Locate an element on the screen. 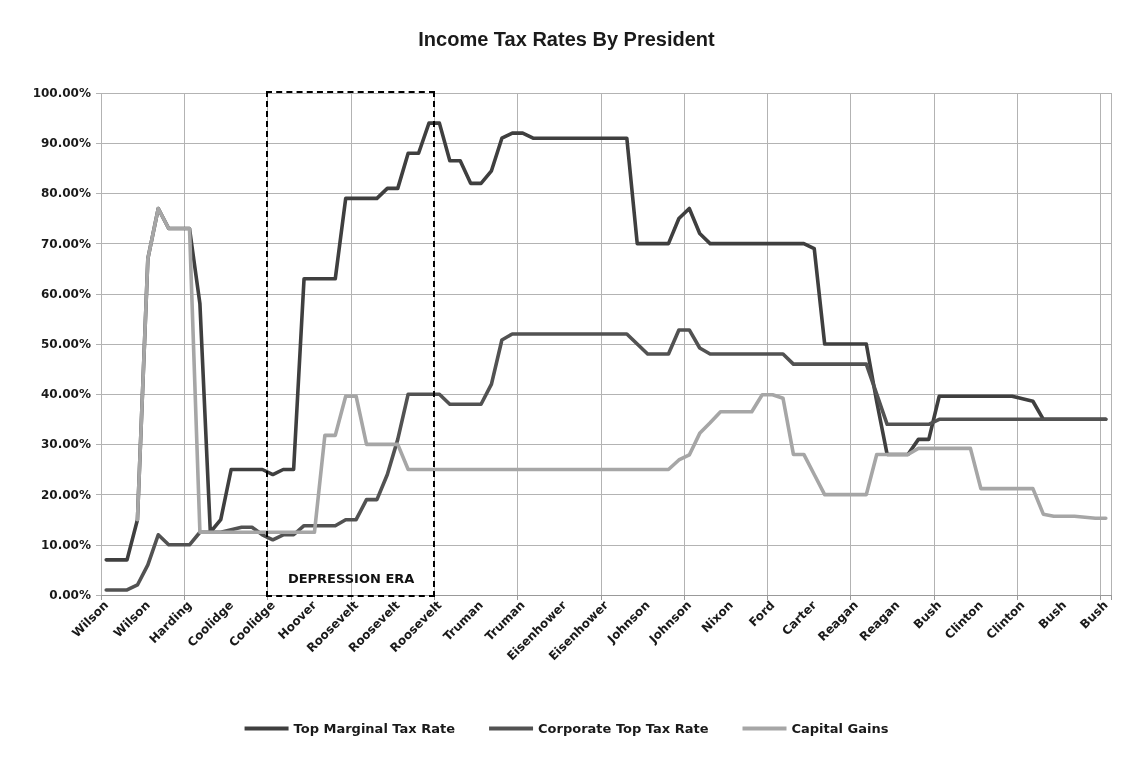  y-tick-label: 80.00% is located at coordinates (66, 193).